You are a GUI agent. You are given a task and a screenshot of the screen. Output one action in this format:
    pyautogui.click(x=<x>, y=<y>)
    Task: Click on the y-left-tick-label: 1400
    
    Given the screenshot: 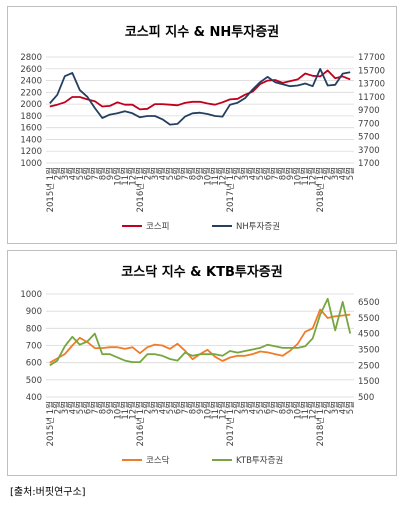 What is the action you would take?
    pyautogui.click(x=31, y=140)
    